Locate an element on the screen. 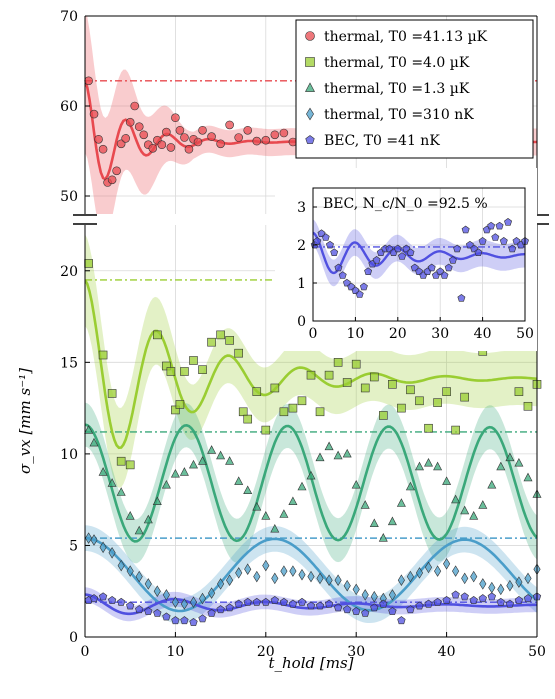 The height and width of the screenshot is (699, 555). inset-panel: 0 10 20 30 40 50 0 1 2 3 BEC, N_c/N_0 =92.5 % is located at coordinates (406, 259).